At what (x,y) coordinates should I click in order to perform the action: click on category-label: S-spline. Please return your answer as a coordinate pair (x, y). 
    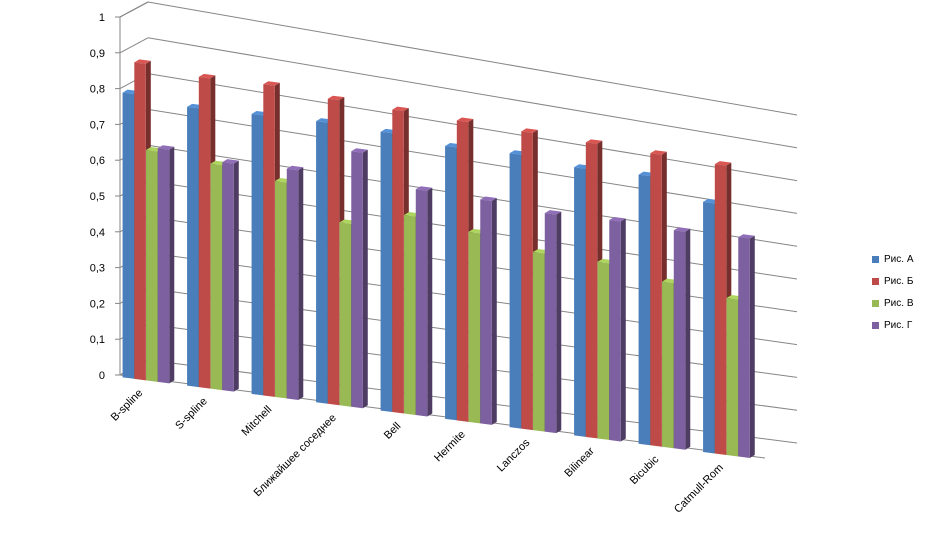
    Looking at the image, I should click on (191, 413).